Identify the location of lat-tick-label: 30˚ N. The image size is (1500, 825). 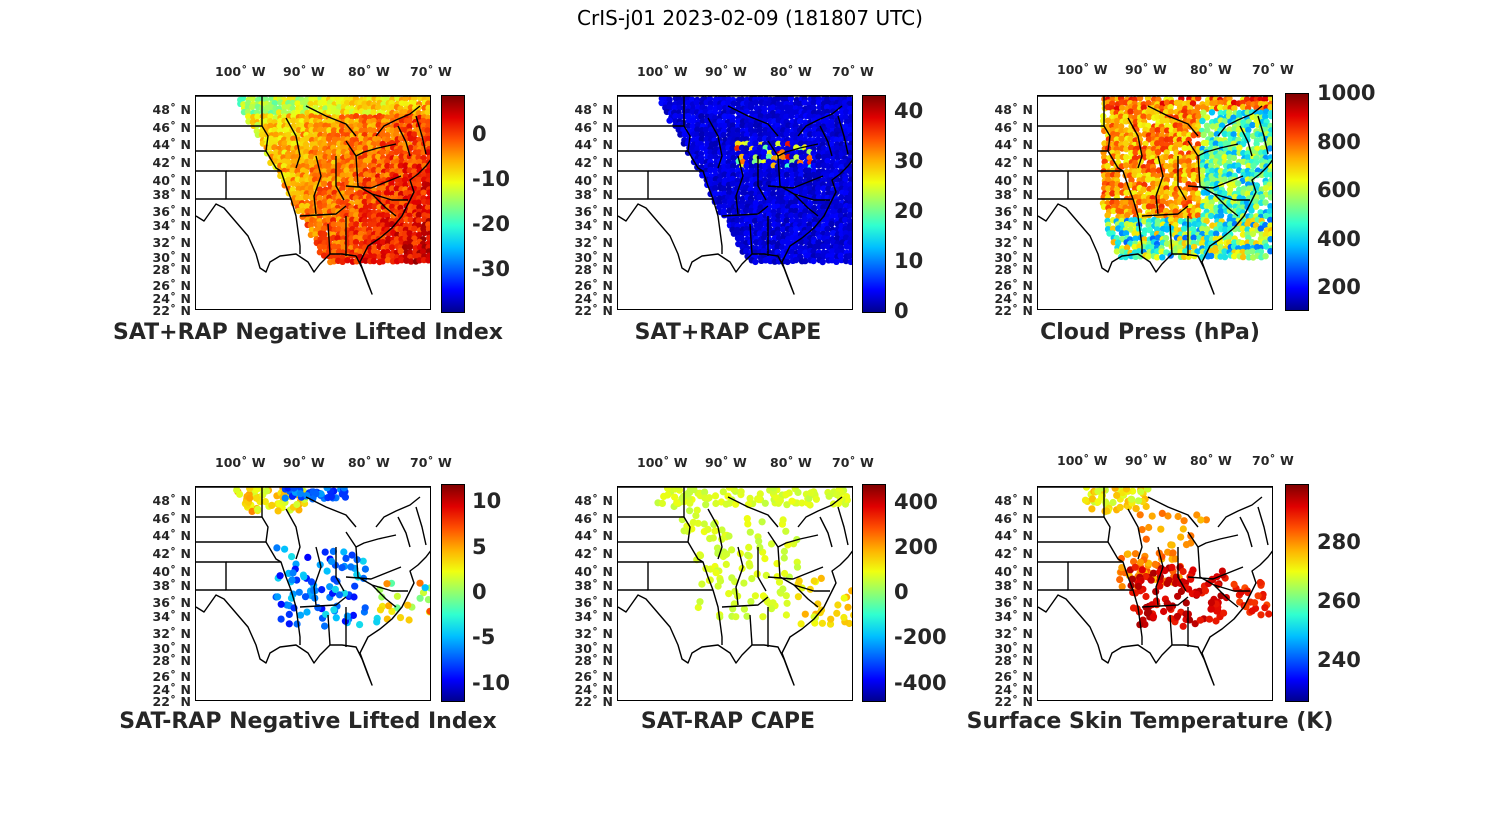
(593, 648).